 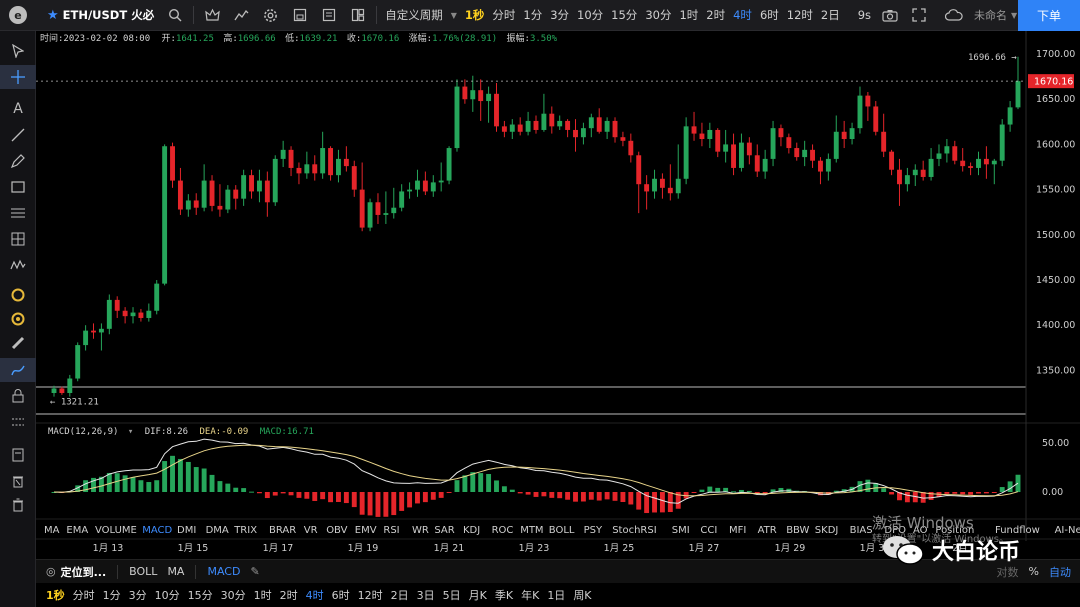 I want to click on period-17: 年K, so click(x=530, y=595).